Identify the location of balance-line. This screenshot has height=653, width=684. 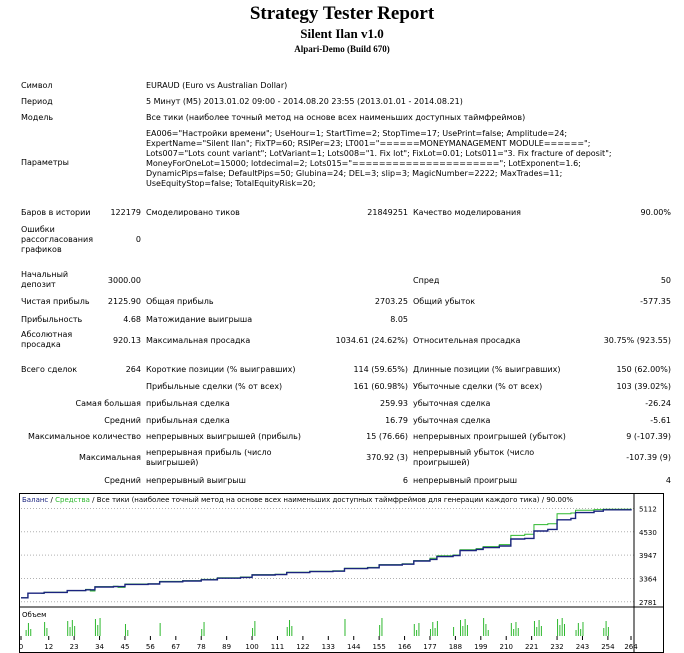
(326, 554).